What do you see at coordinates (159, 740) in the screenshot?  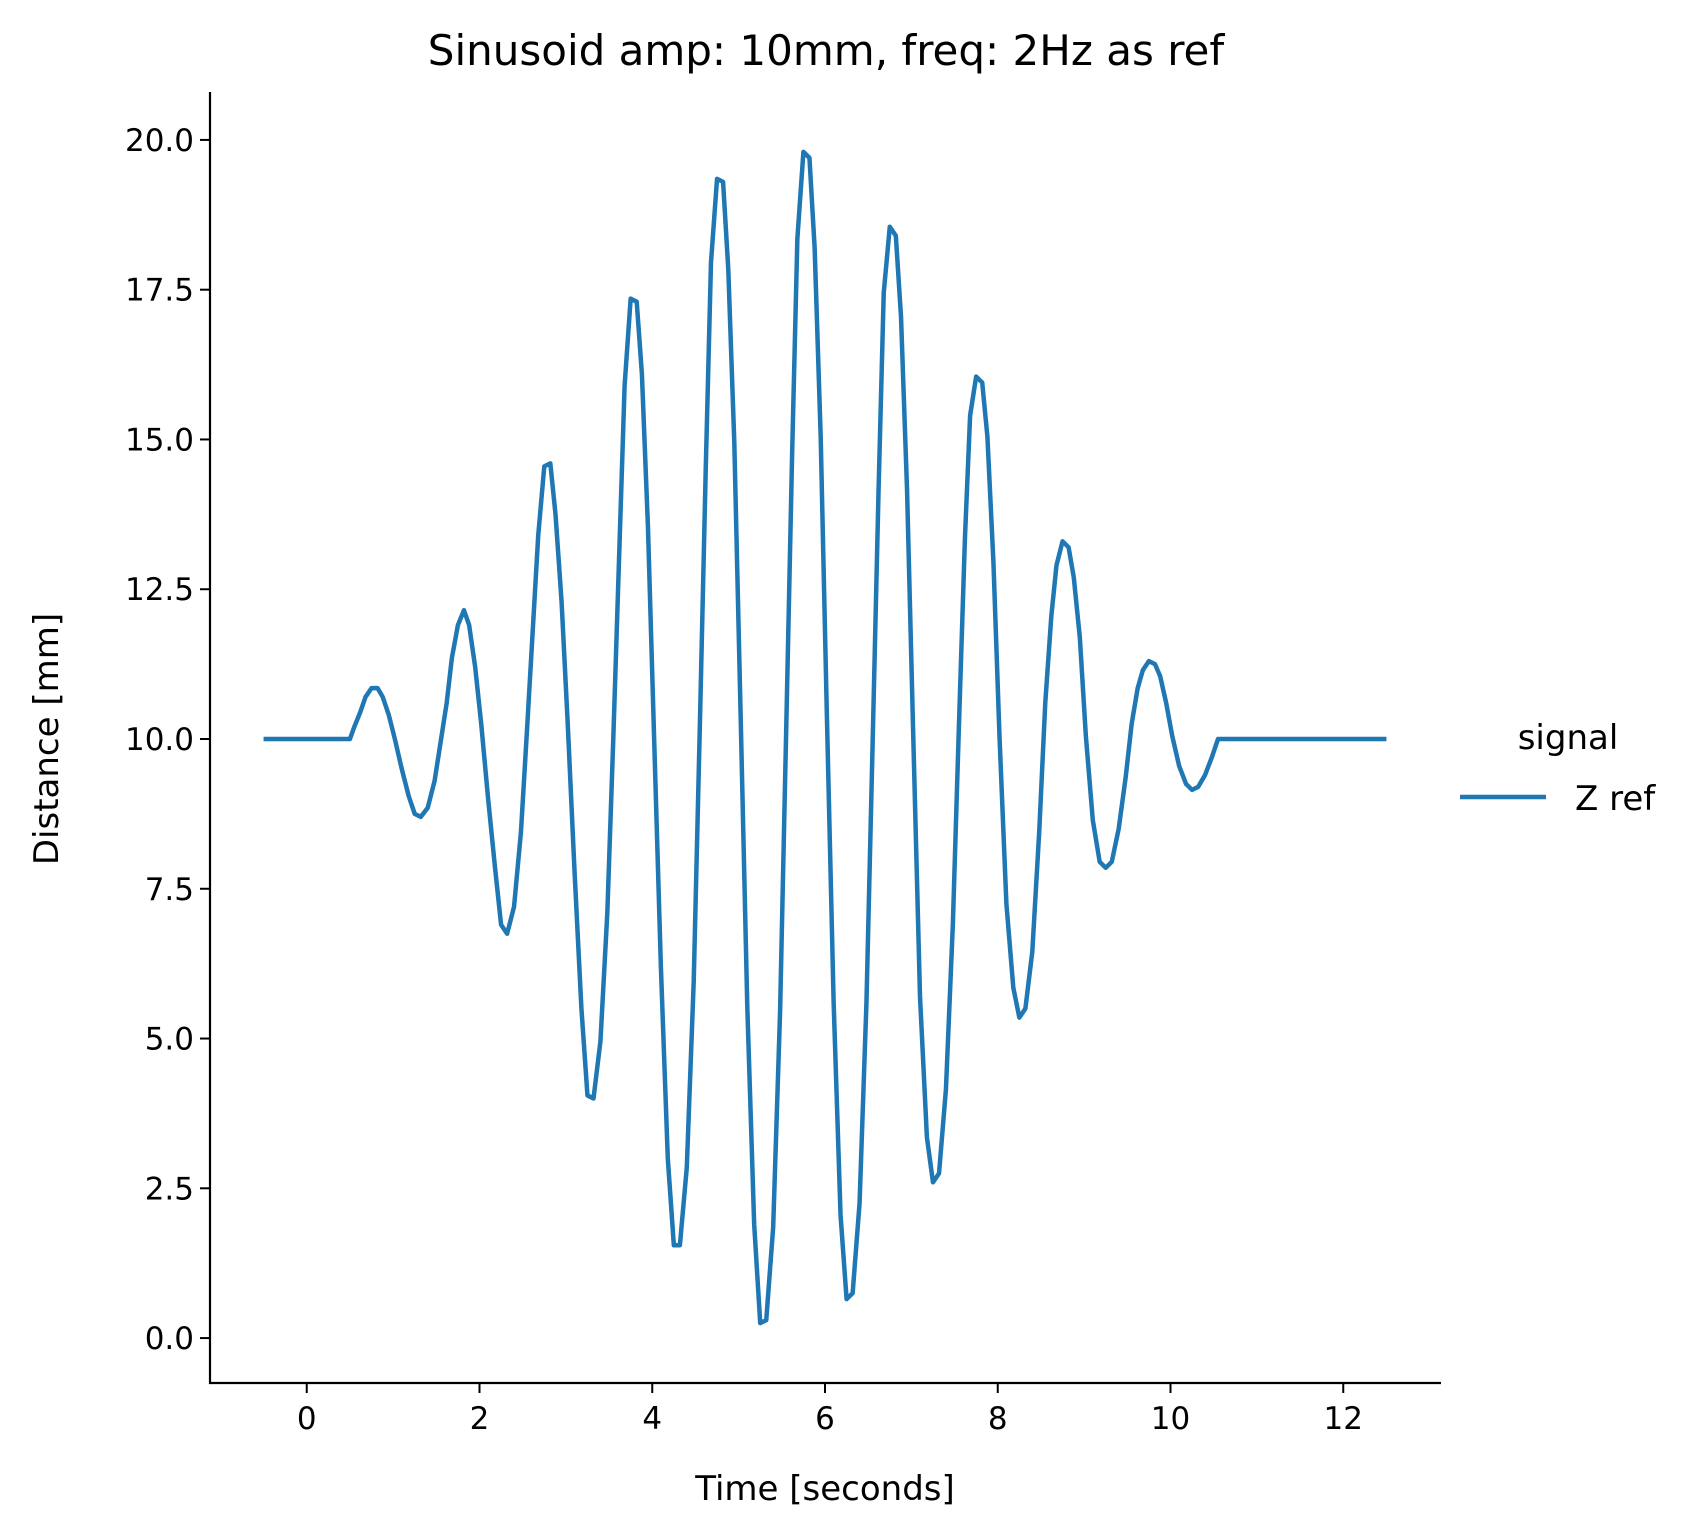 I see `y-tick-label: 10.0` at bounding box center [159, 740].